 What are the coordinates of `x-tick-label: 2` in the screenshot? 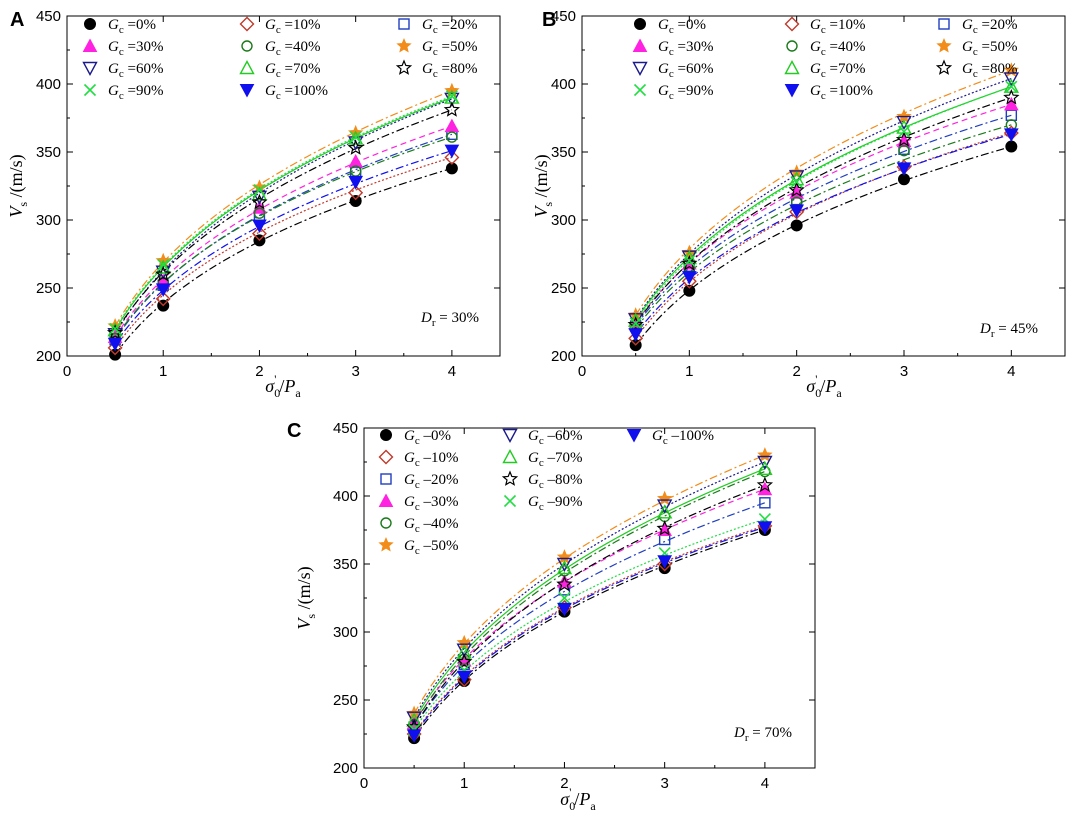 It's located at (259, 371).